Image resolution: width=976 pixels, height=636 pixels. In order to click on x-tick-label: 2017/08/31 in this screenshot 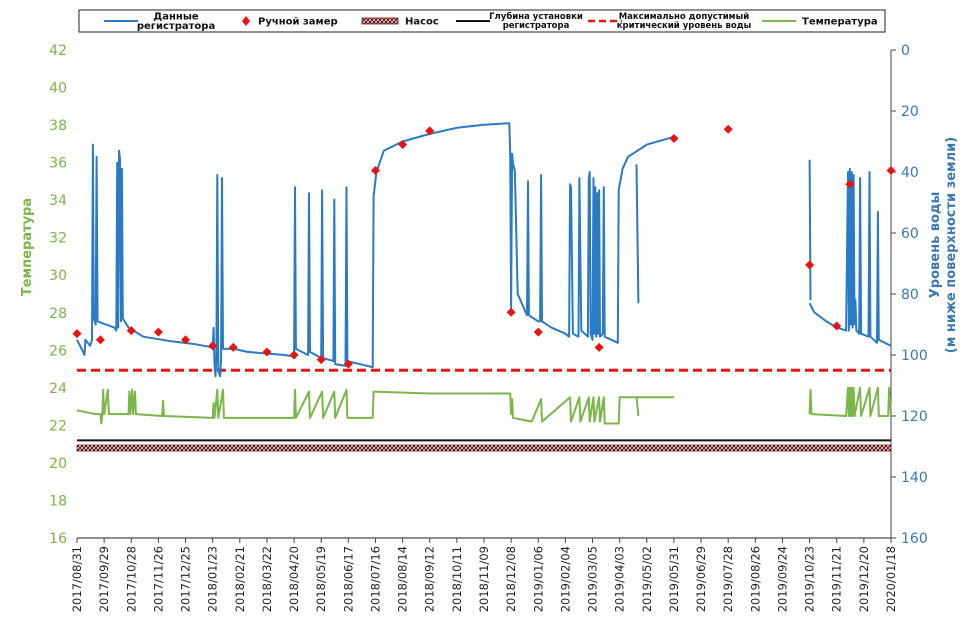, I will do `click(77, 579)`.